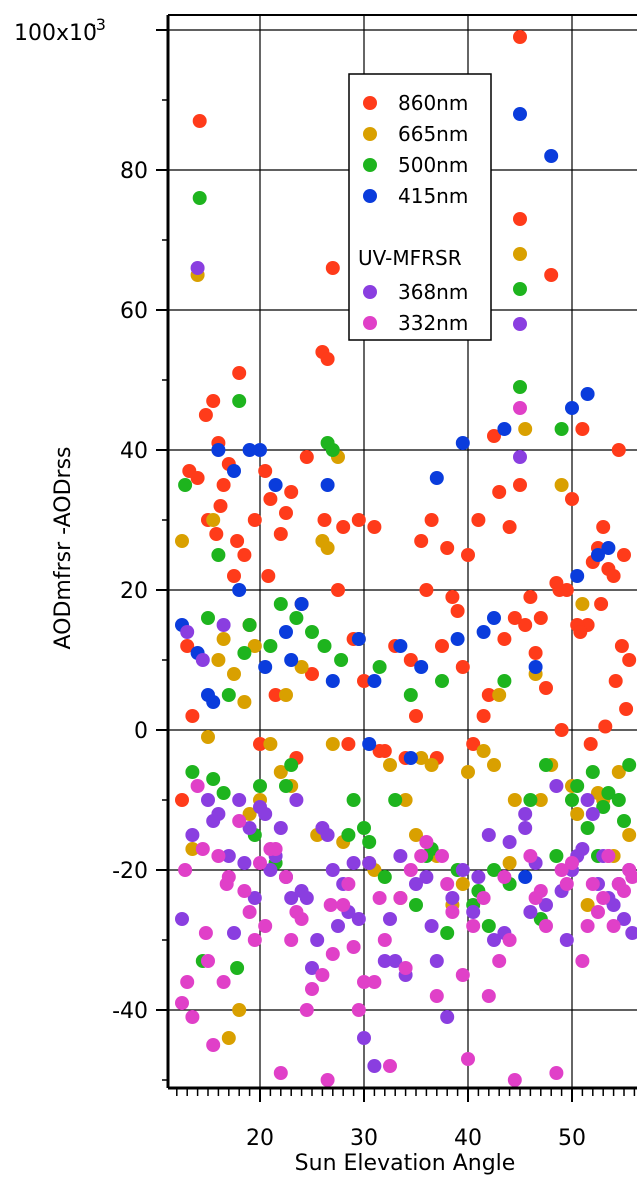 This screenshot has height=1187, width=637. Describe the element at coordinates (433, 292) in the screenshot. I see `legend-label: 368nm` at that location.